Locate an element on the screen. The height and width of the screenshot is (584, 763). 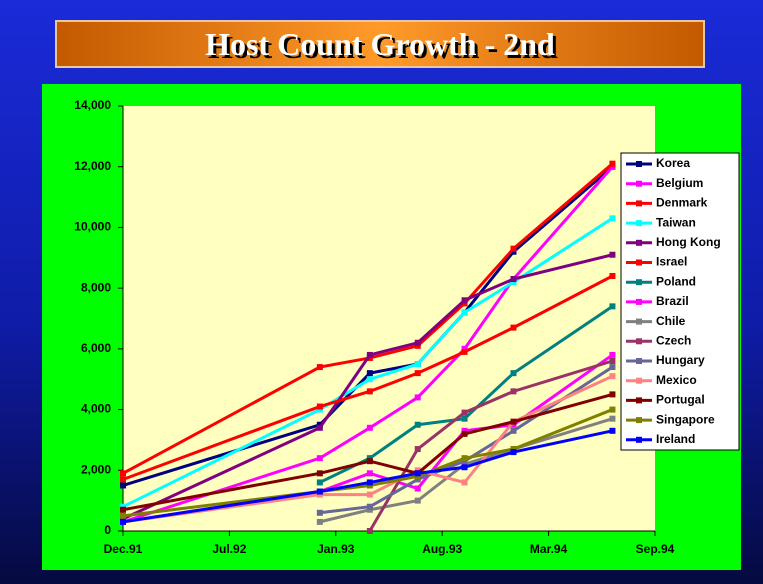
y-tick-label: 10,000 is located at coordinates (92, 227).